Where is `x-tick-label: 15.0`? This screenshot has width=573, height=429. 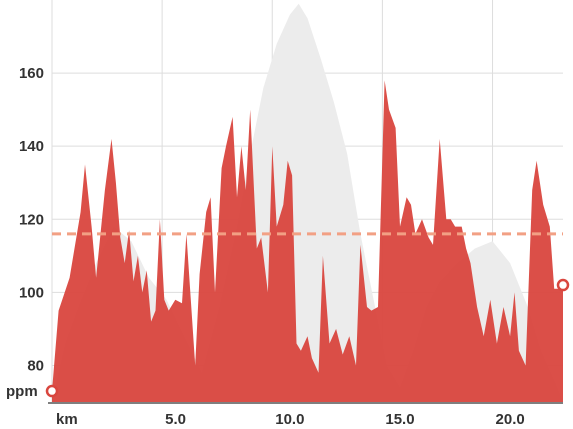 x-tick-label: 15.0 is located at coordinates (399, 419).